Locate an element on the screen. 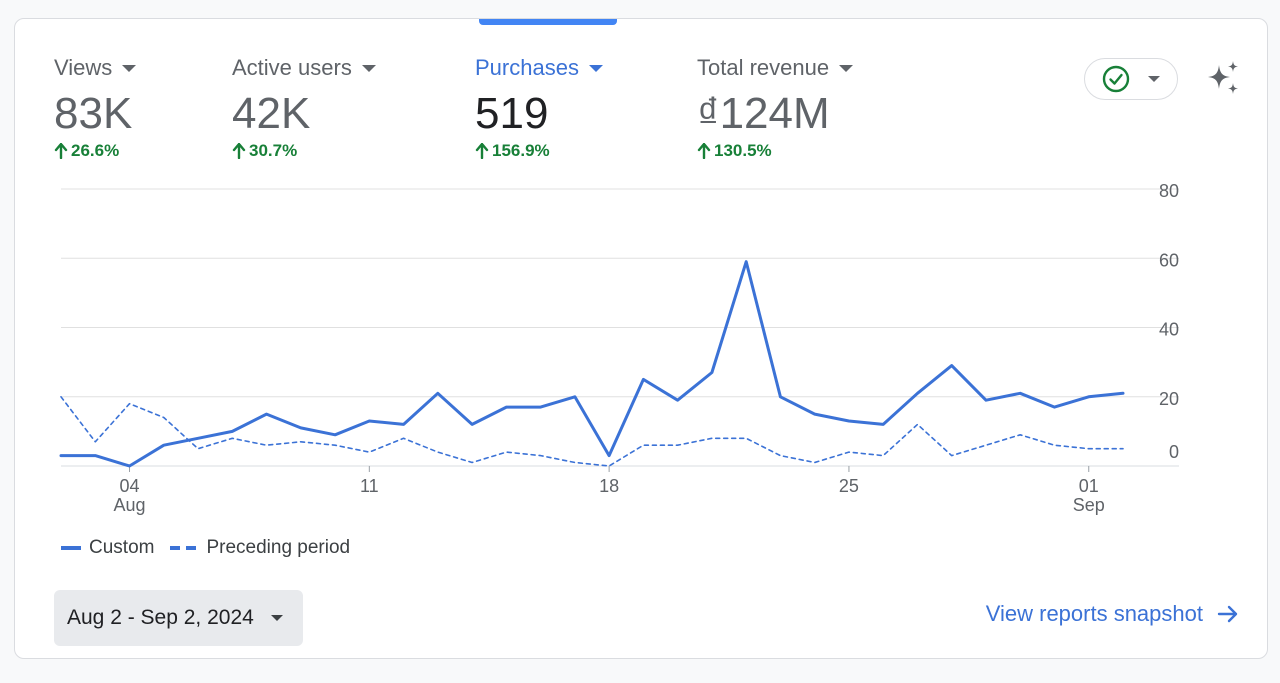  metric-tab-total-revenue: Total revenue ₫124M 130.5% is located at coordinates (775, 108).